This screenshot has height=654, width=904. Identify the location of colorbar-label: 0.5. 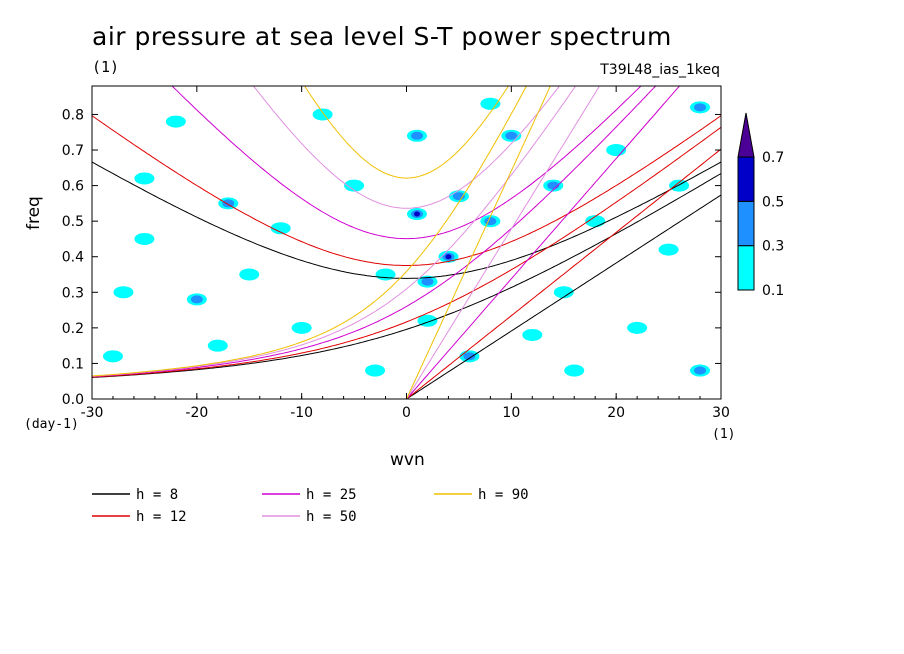
(773, 202).